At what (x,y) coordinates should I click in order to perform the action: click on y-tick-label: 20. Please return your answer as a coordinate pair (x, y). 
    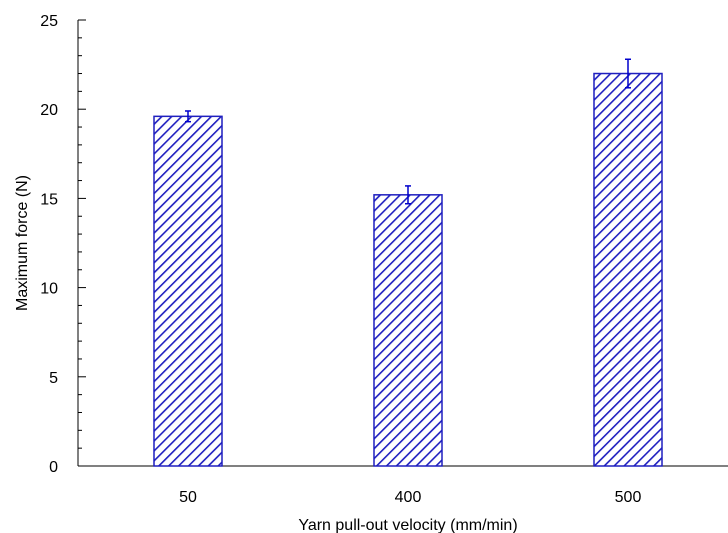
    Looking at the image, I should click on (49, 110).